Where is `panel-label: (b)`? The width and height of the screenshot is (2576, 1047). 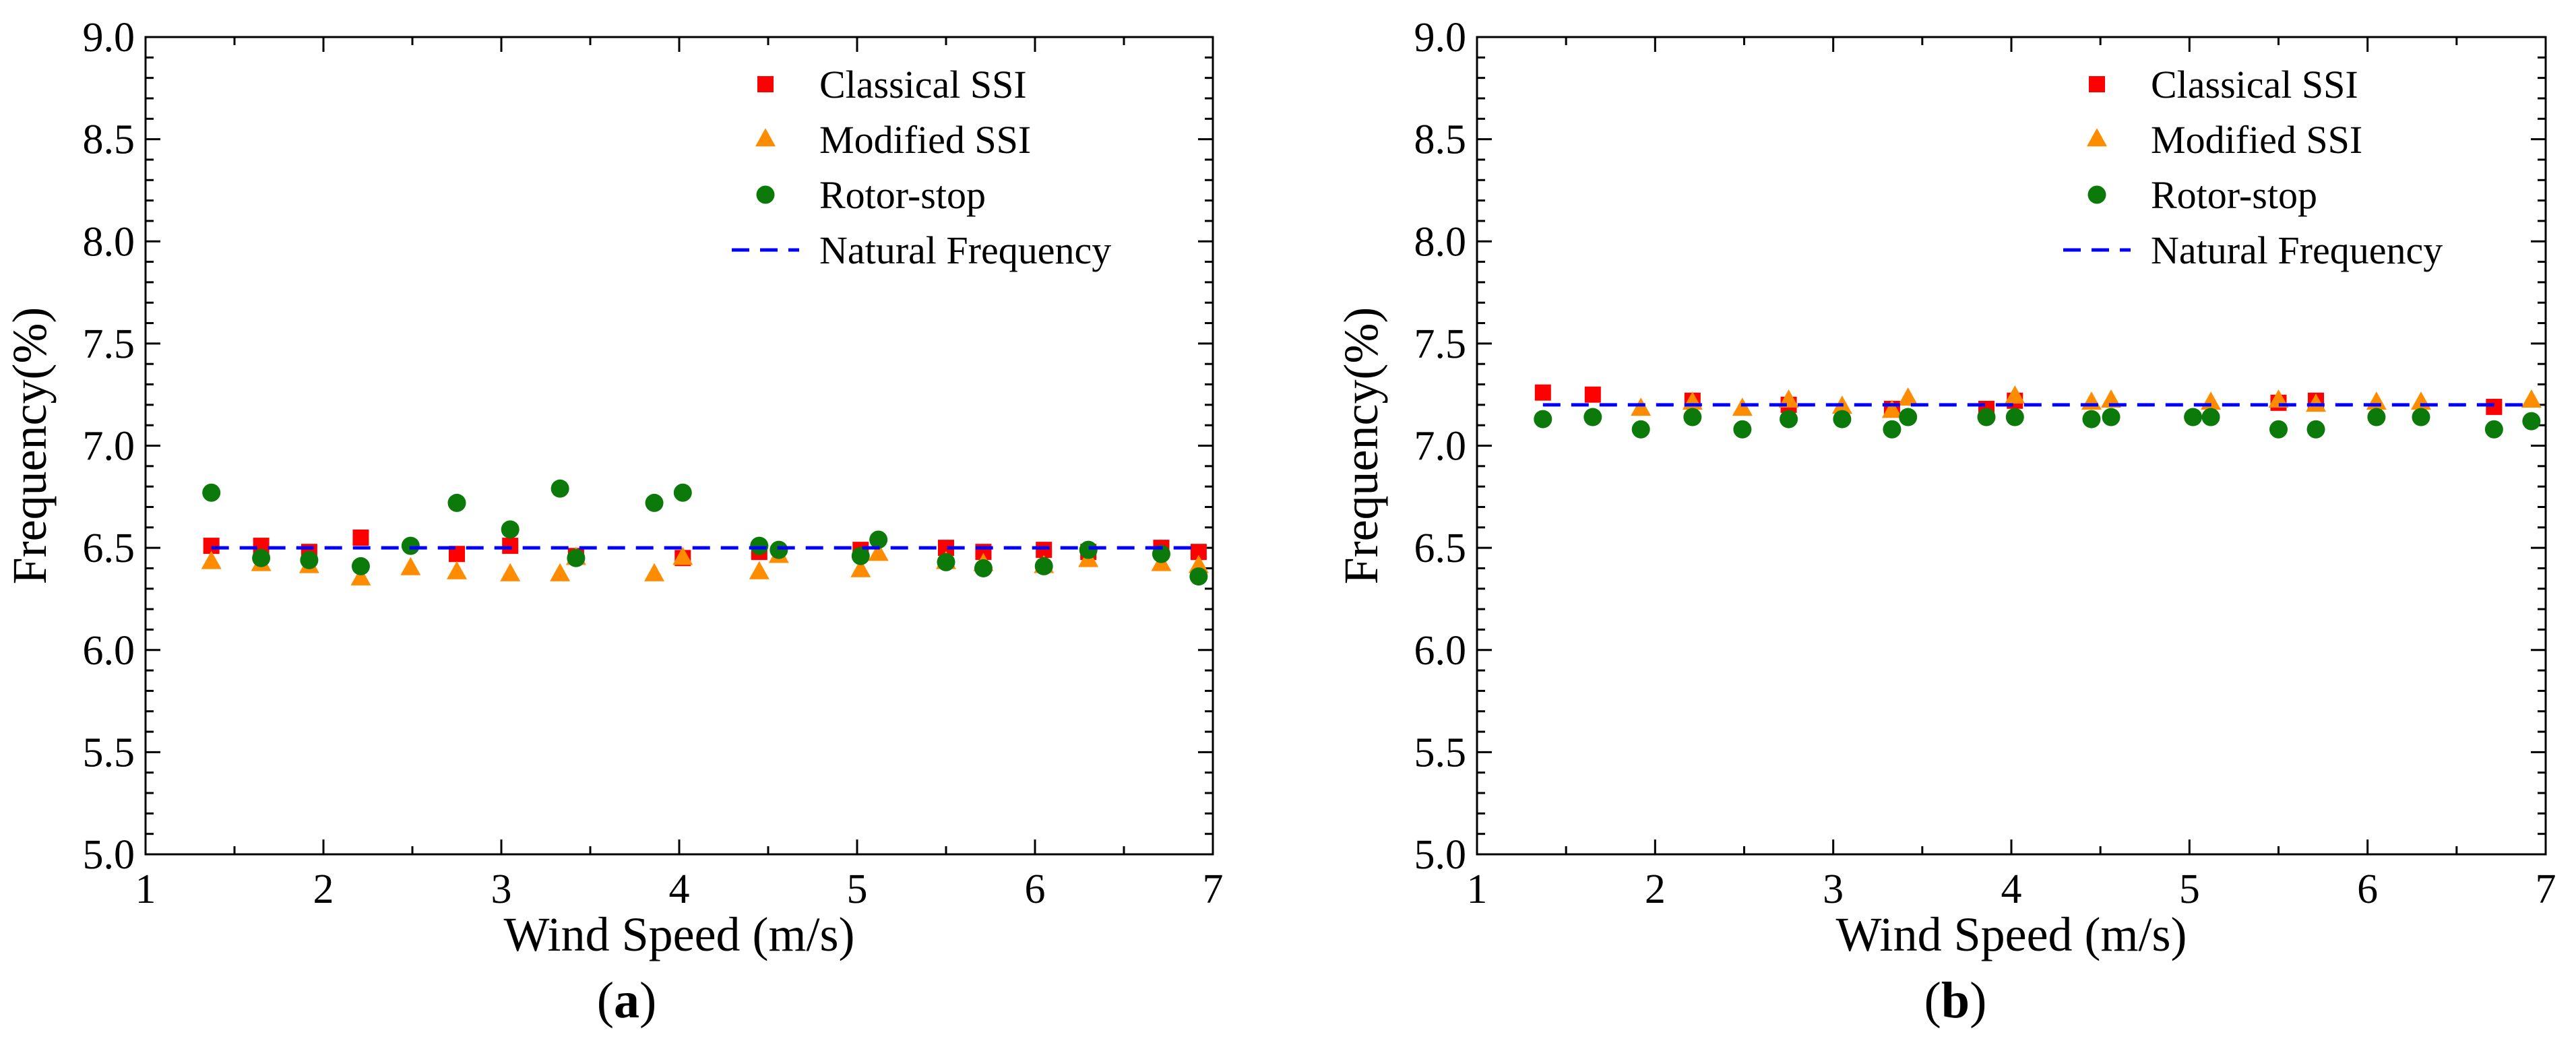 panel-label: (b) is located at coordinates (1955, 1000).